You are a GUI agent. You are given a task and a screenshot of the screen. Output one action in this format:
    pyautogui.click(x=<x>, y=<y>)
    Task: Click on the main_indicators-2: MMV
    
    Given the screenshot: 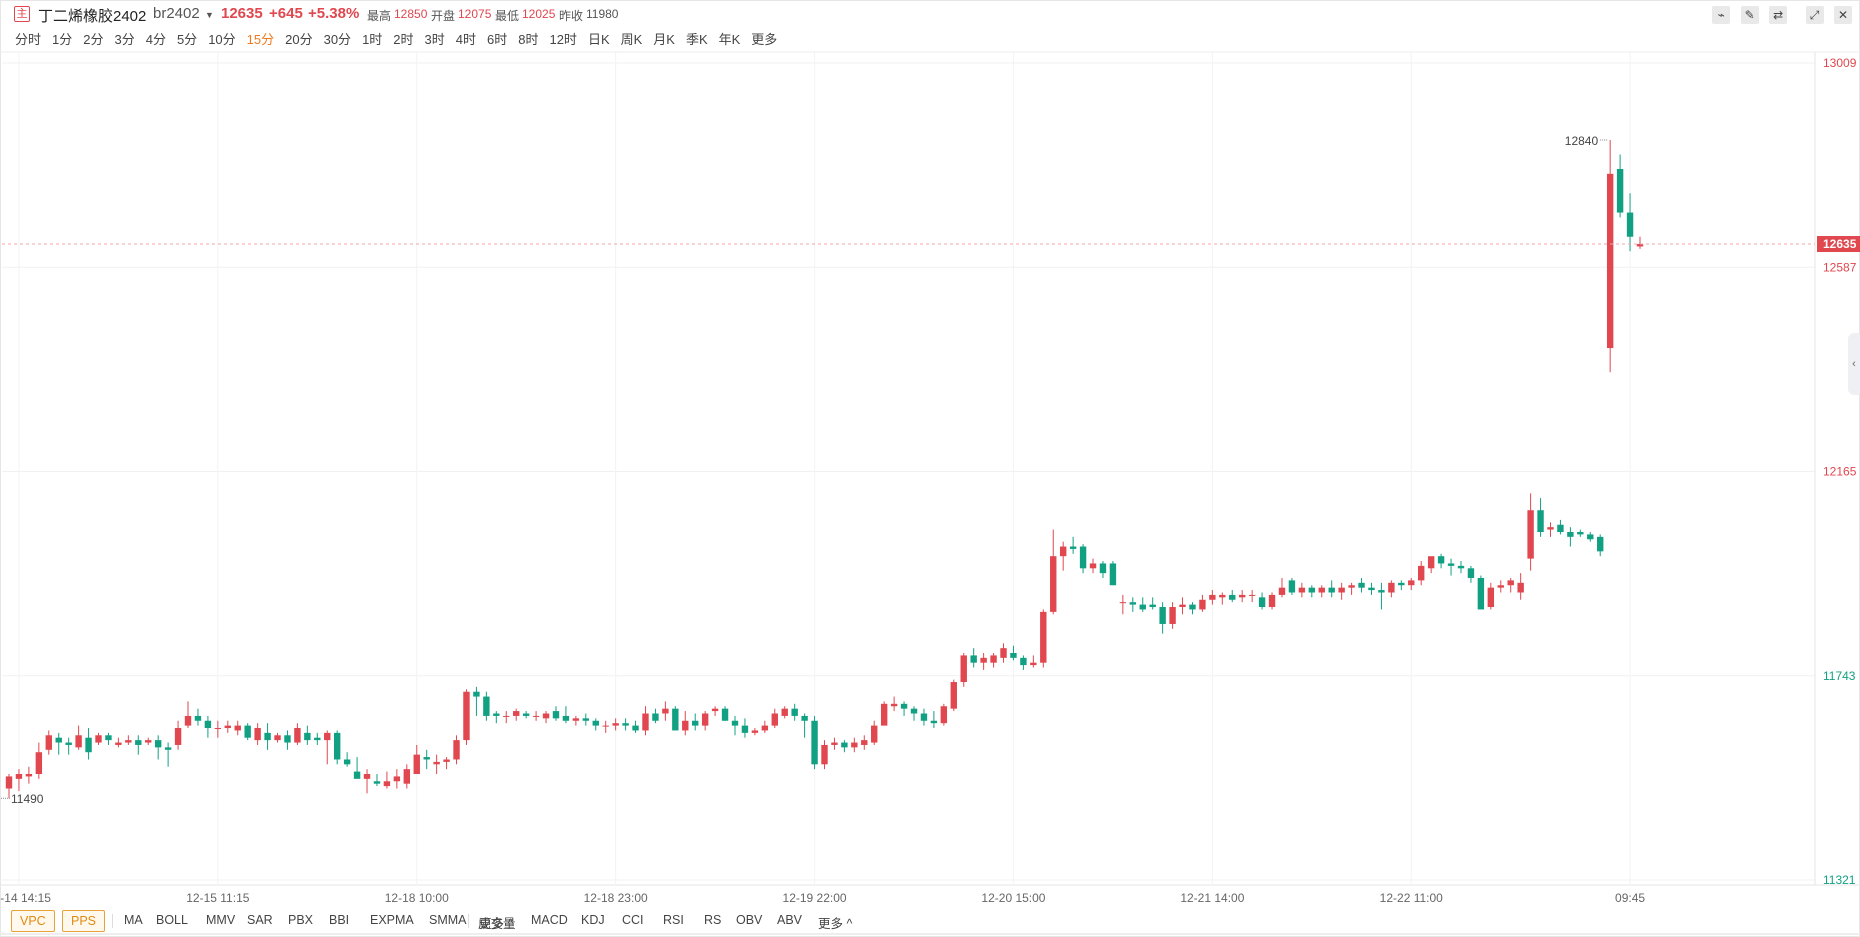 What is the action you would take?
    pyautogui.click(x=221, y=920)
    